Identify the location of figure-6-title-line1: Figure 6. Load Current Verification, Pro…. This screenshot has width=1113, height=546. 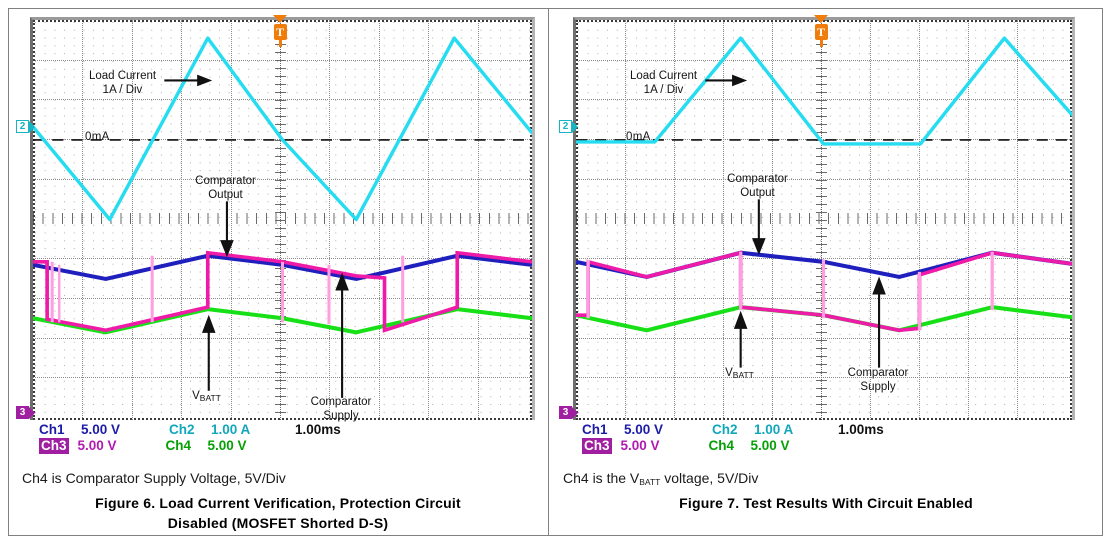
(278, 503).